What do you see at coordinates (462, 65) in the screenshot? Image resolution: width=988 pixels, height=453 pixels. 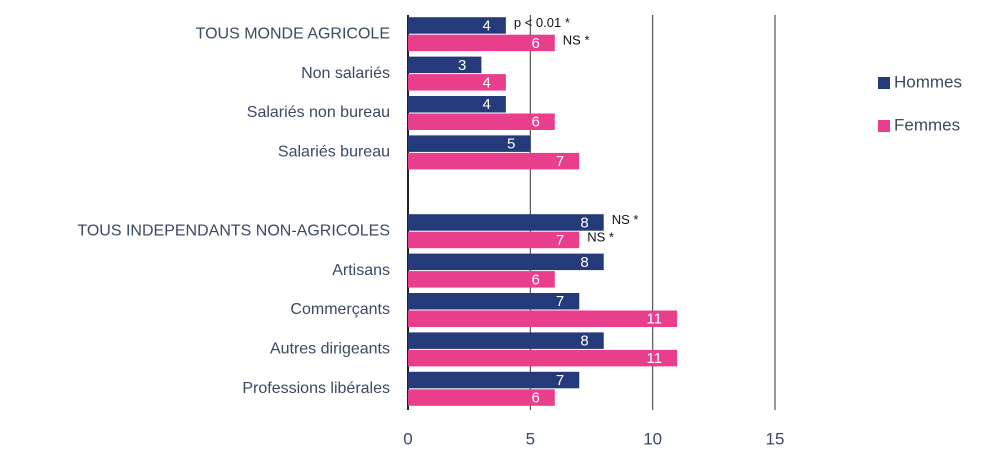 I see `value-label: 3` at bounding box center [462, 65].